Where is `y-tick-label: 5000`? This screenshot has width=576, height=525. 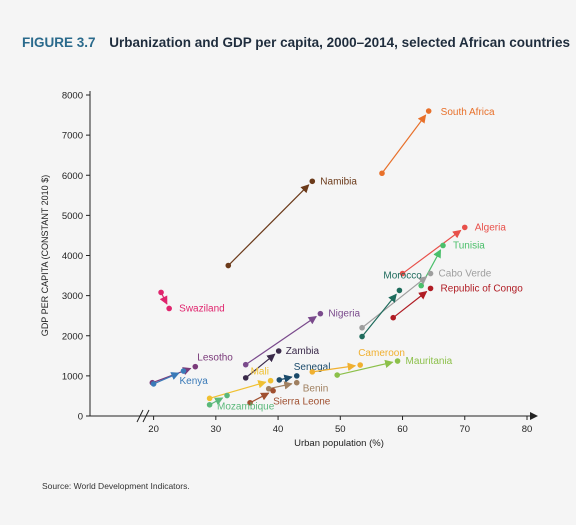
y-tick-label: 5000 is located at coordinates (72, 216).